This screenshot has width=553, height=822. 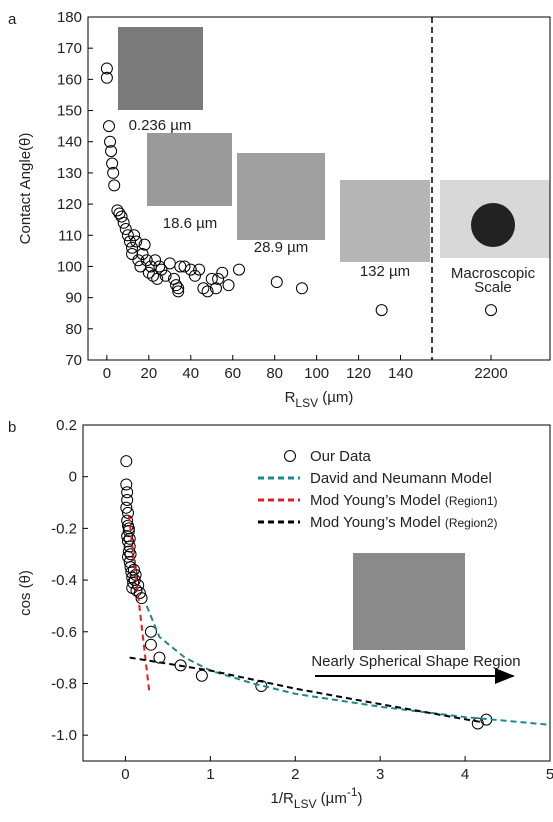 I want to click on x-tick-label: 3, so click(x=380, y=774).